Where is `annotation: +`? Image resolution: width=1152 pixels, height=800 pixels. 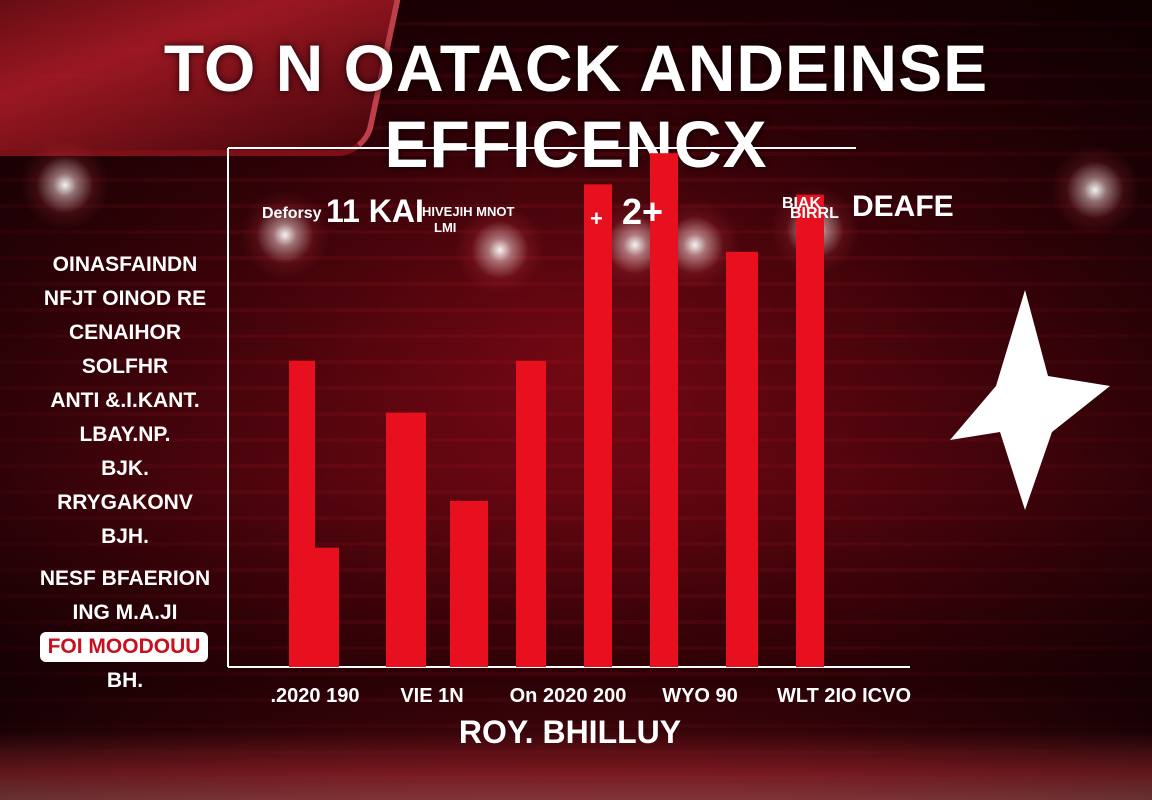
annotation: + is located at coordinates (596, 218).